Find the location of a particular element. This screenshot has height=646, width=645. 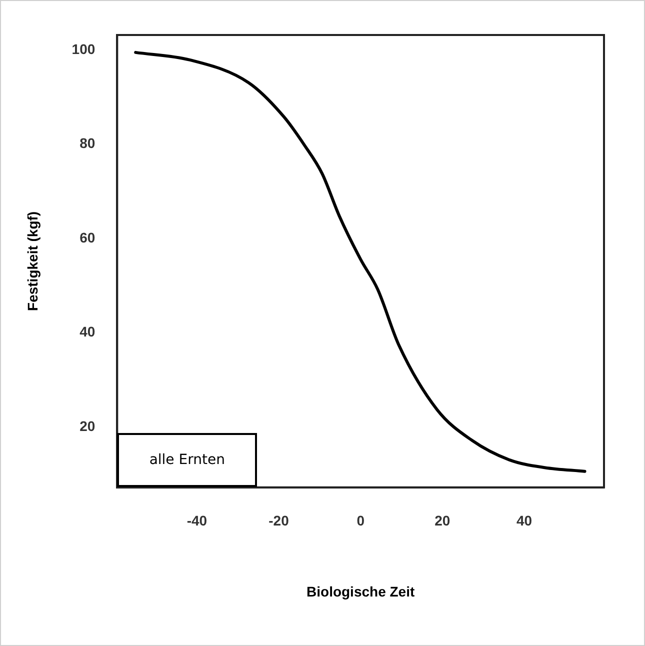

y-axis-title: Festigkeit (kgf) is located at coordinates (32, 261).